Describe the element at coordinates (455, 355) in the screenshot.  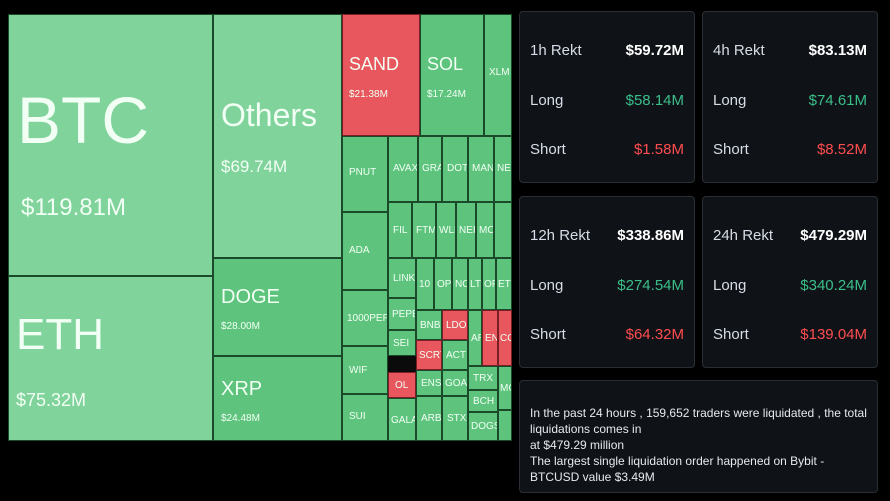
I see `treemap-tile-act: ACT` at that location.